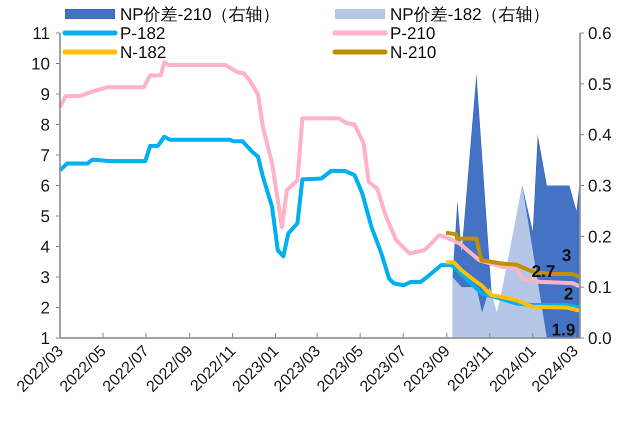 The width and height of the screenshot is (630, 421). Describe the element at coordinates (600, 33) in the screenshot. I see `y2-tick-label: 0.6` at that location.